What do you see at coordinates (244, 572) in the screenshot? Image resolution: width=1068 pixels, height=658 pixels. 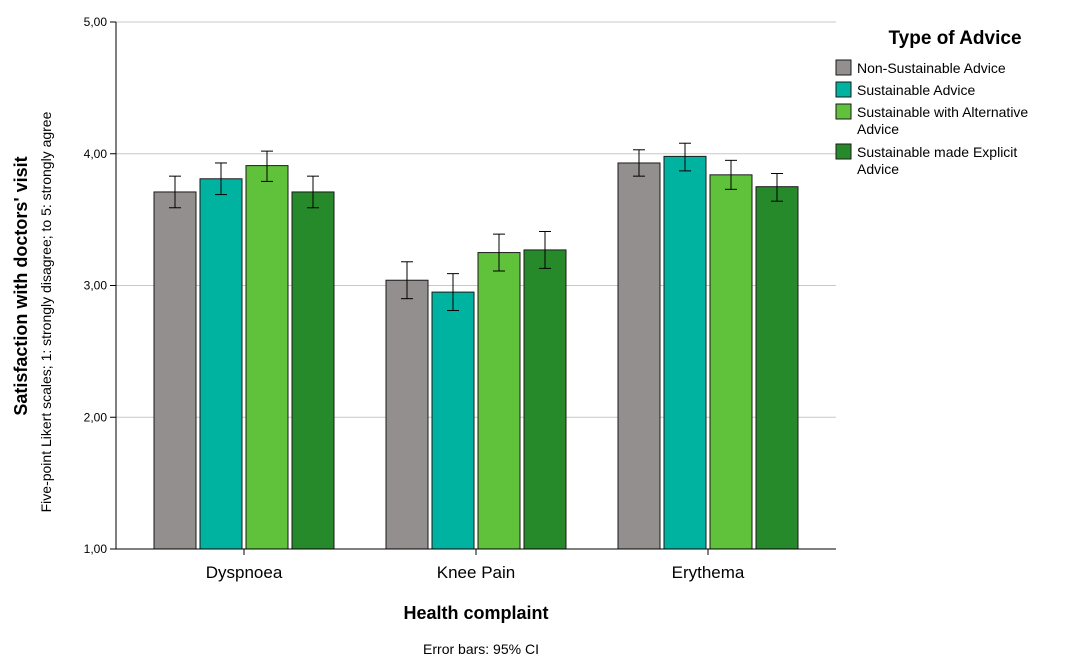 I see `x-tick-label: Dyspnoea` at bounding box center [244, 572].